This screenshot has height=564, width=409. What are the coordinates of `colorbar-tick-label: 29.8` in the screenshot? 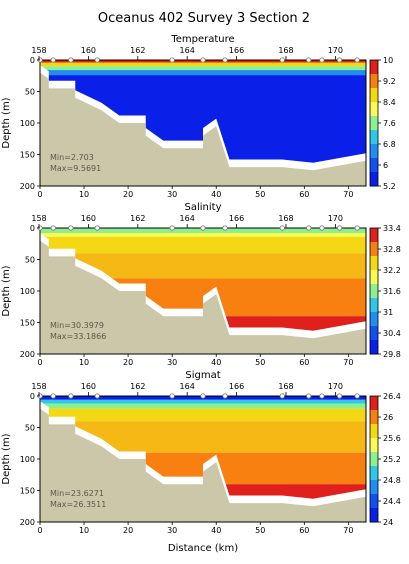 It's located at (392, 354).